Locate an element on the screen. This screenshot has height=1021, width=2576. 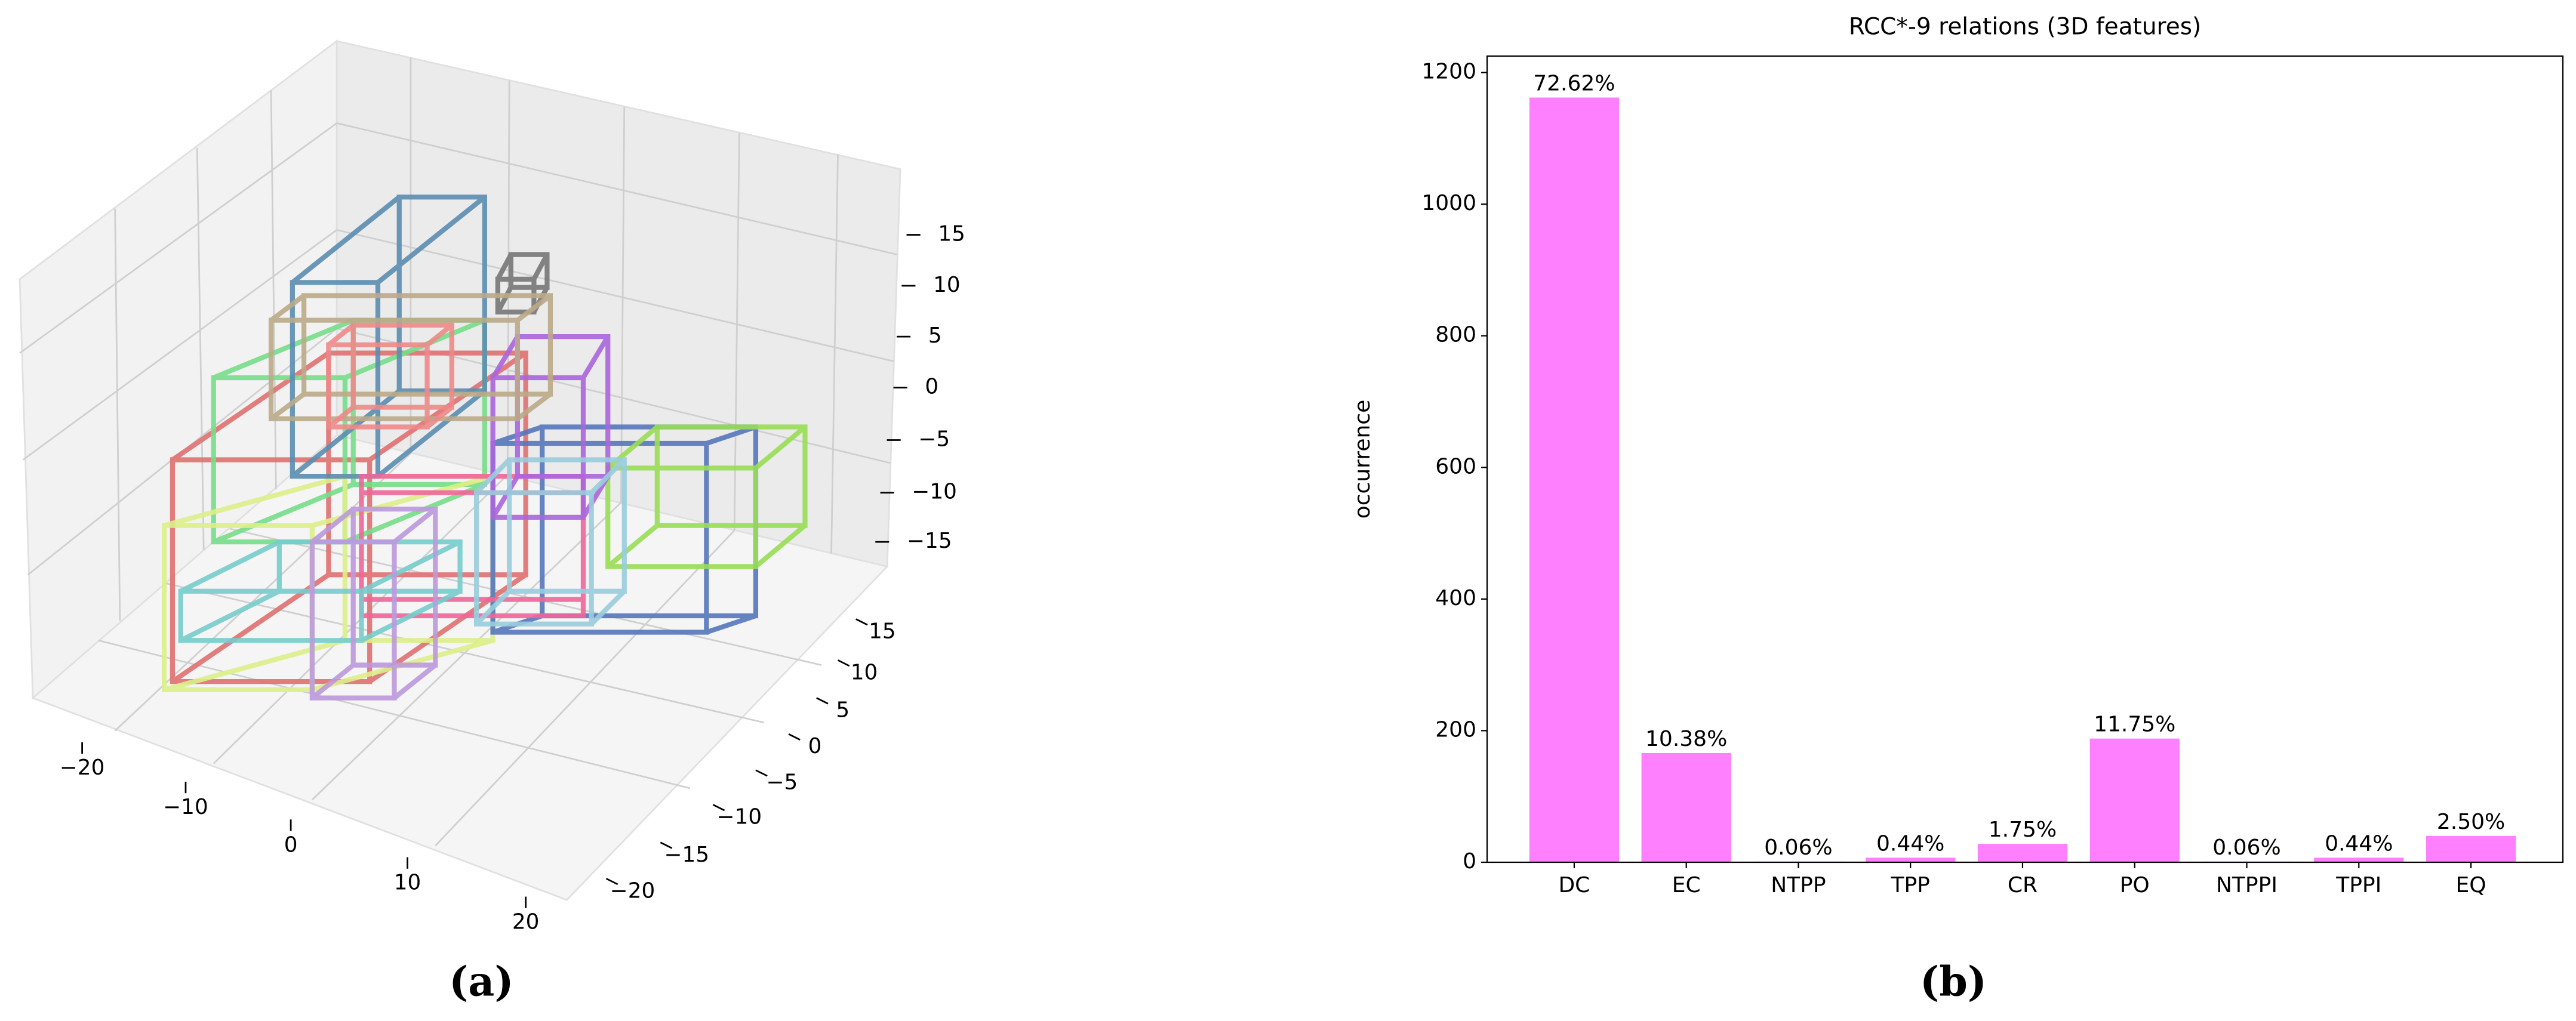
x-tick-label: EQ is located at coordinates (2470, 885).